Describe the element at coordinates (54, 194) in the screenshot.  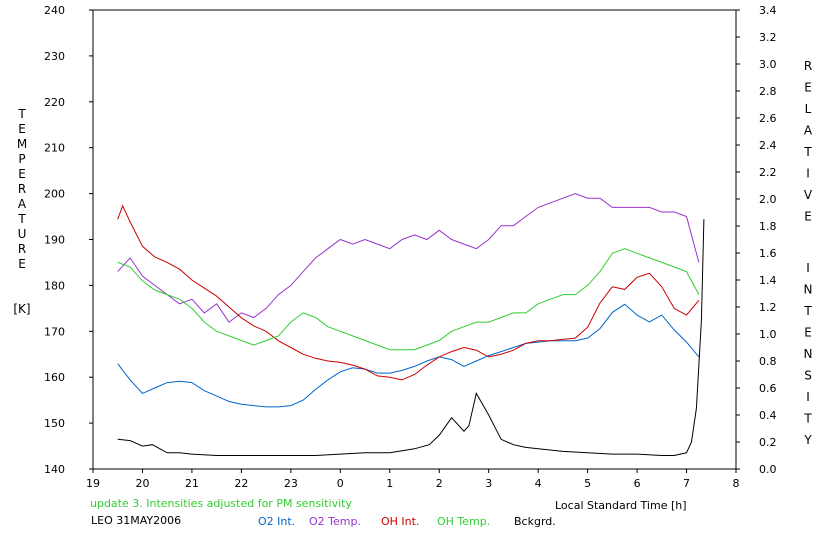
I see `y-left-tick-label: 200` at that location.